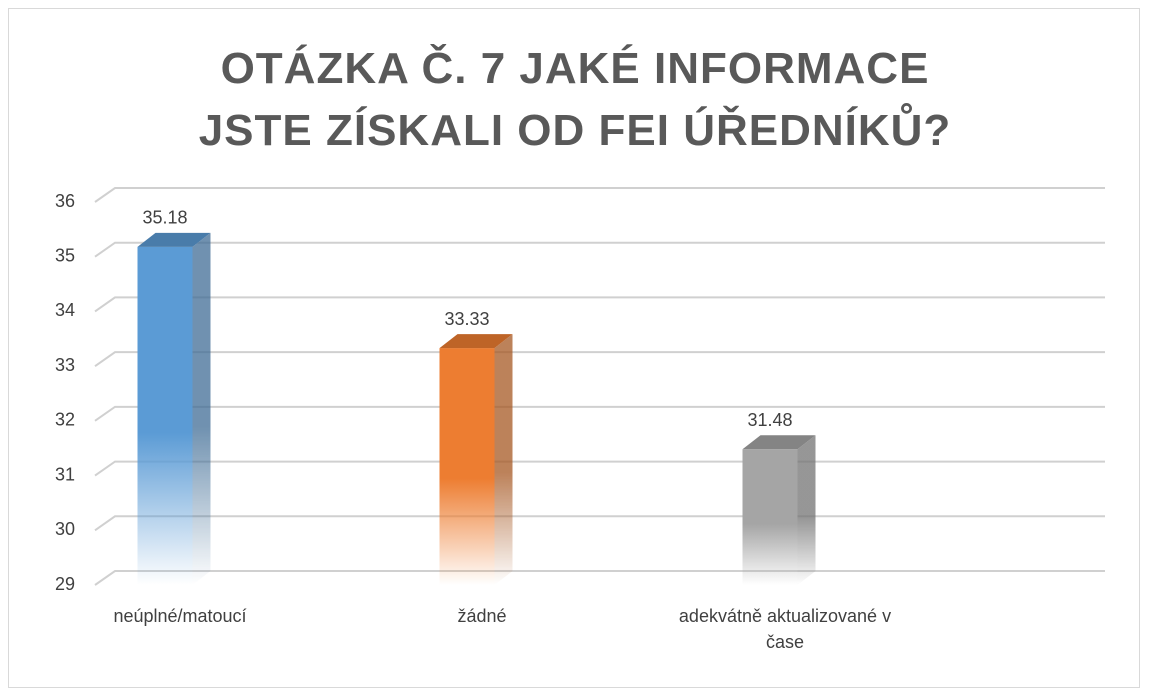  What do you see at coordinates (65, 255) in the screenshot?
I see `y-tick-label: 35` at bounding box center [65, 255].